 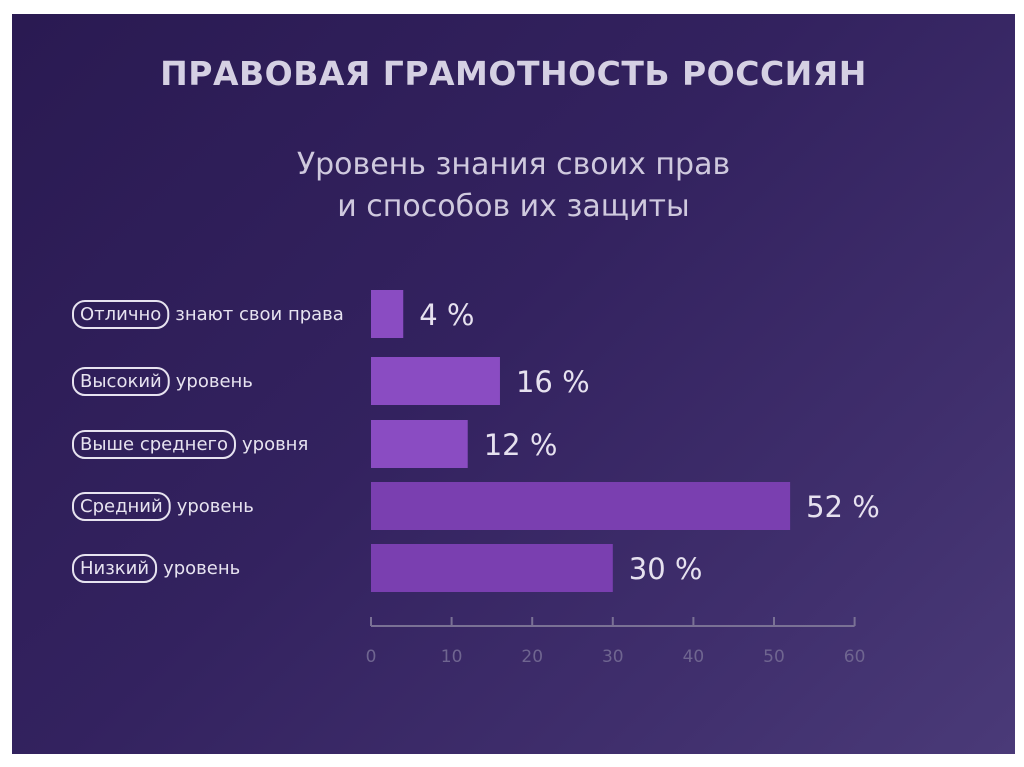 I want to click on category-highlight-0: Отлично, so click(x=120, y=314).